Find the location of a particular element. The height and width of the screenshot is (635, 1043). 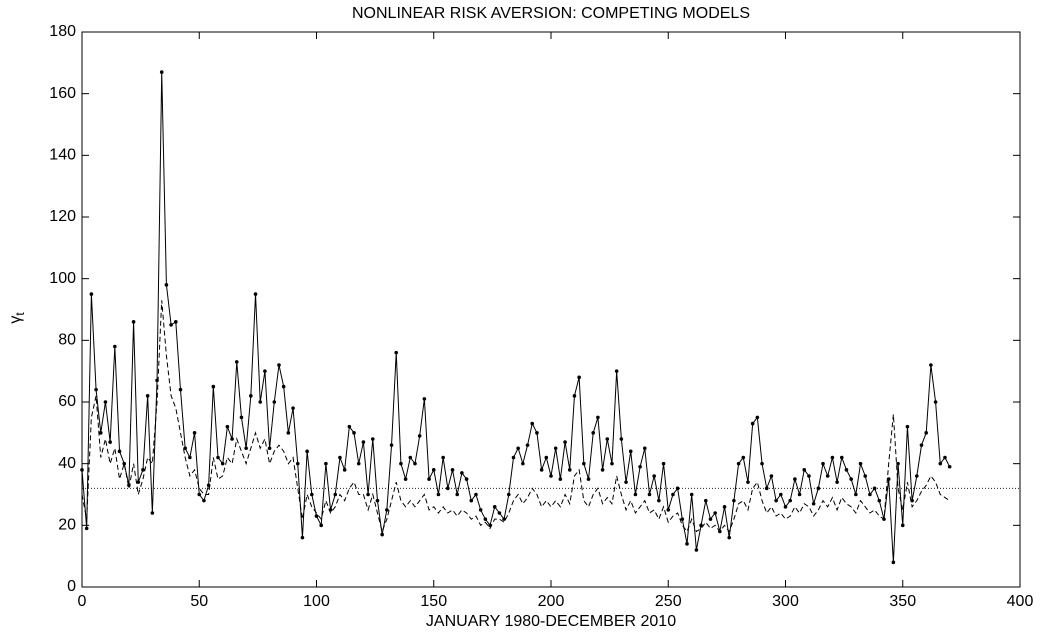

y-tick-label: 20 is located at coordinates (67, 525).